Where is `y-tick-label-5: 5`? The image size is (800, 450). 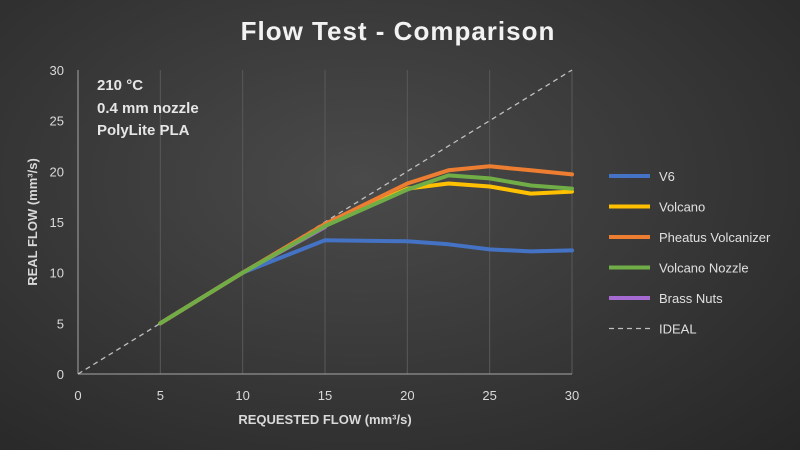
y-tick-label-5: 5 is located at coordinates (60, 323).